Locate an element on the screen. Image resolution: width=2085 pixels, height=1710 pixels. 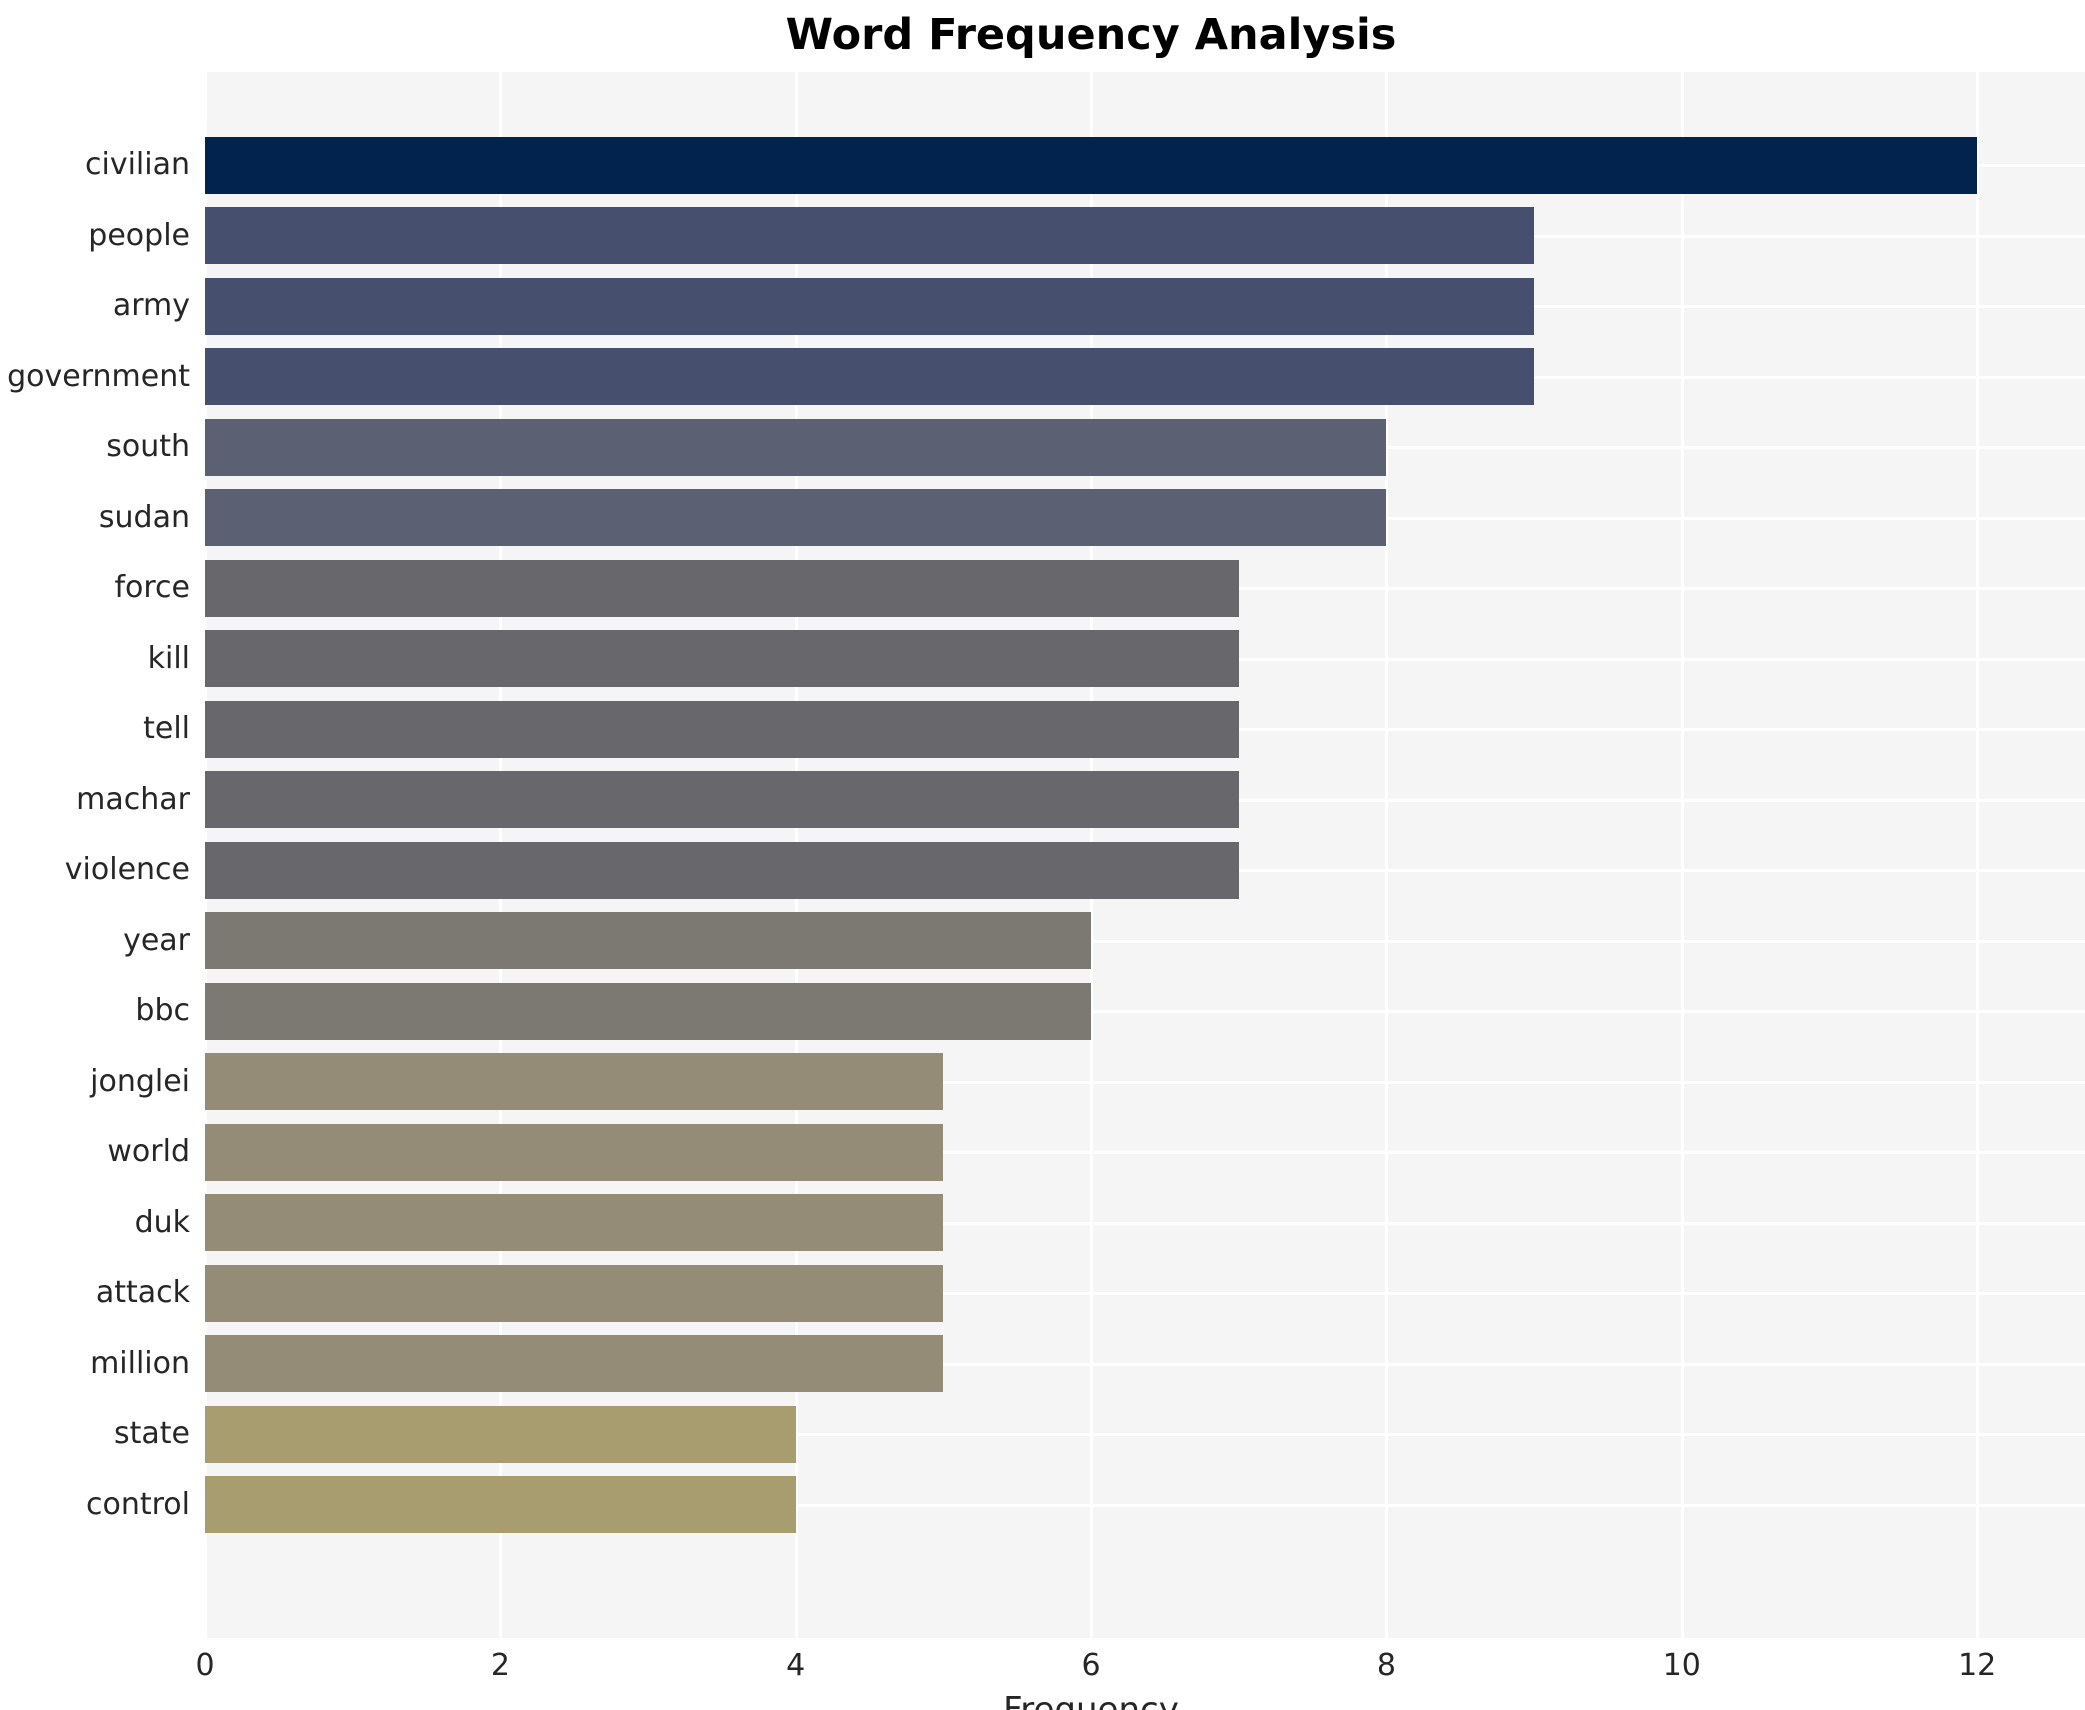
bar-row-civilian: civilian is located at coordinates (1085, 165).